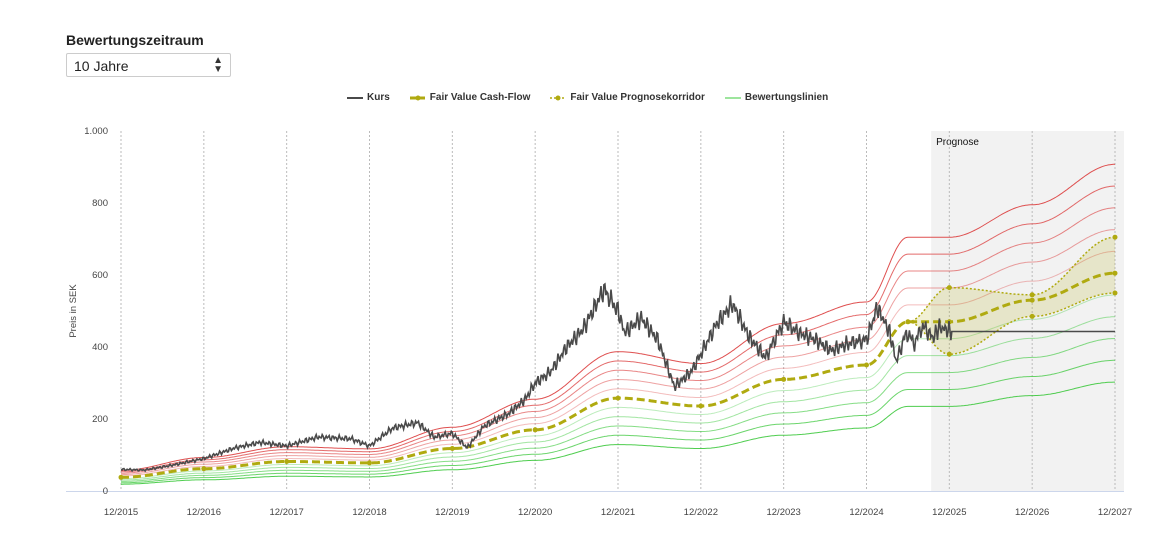 Image resolution: width=1173 pixels, height=540 pixels. Describe the element at coordinates (1011, 323) in the screenshot. I see `corridor-lower-line` at that location.